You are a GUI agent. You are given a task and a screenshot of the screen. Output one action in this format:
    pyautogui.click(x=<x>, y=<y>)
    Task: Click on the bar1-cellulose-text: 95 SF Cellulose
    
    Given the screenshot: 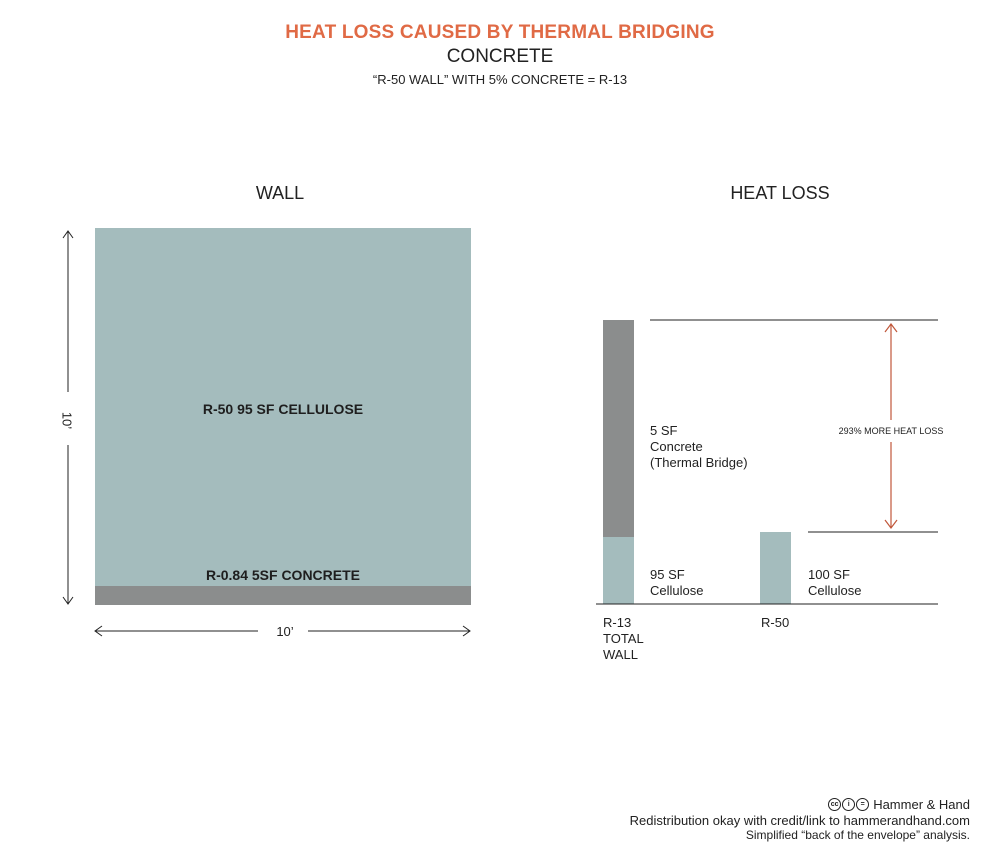 What is the action you would take?
    pyautogui.click(x=676, y=583)
    